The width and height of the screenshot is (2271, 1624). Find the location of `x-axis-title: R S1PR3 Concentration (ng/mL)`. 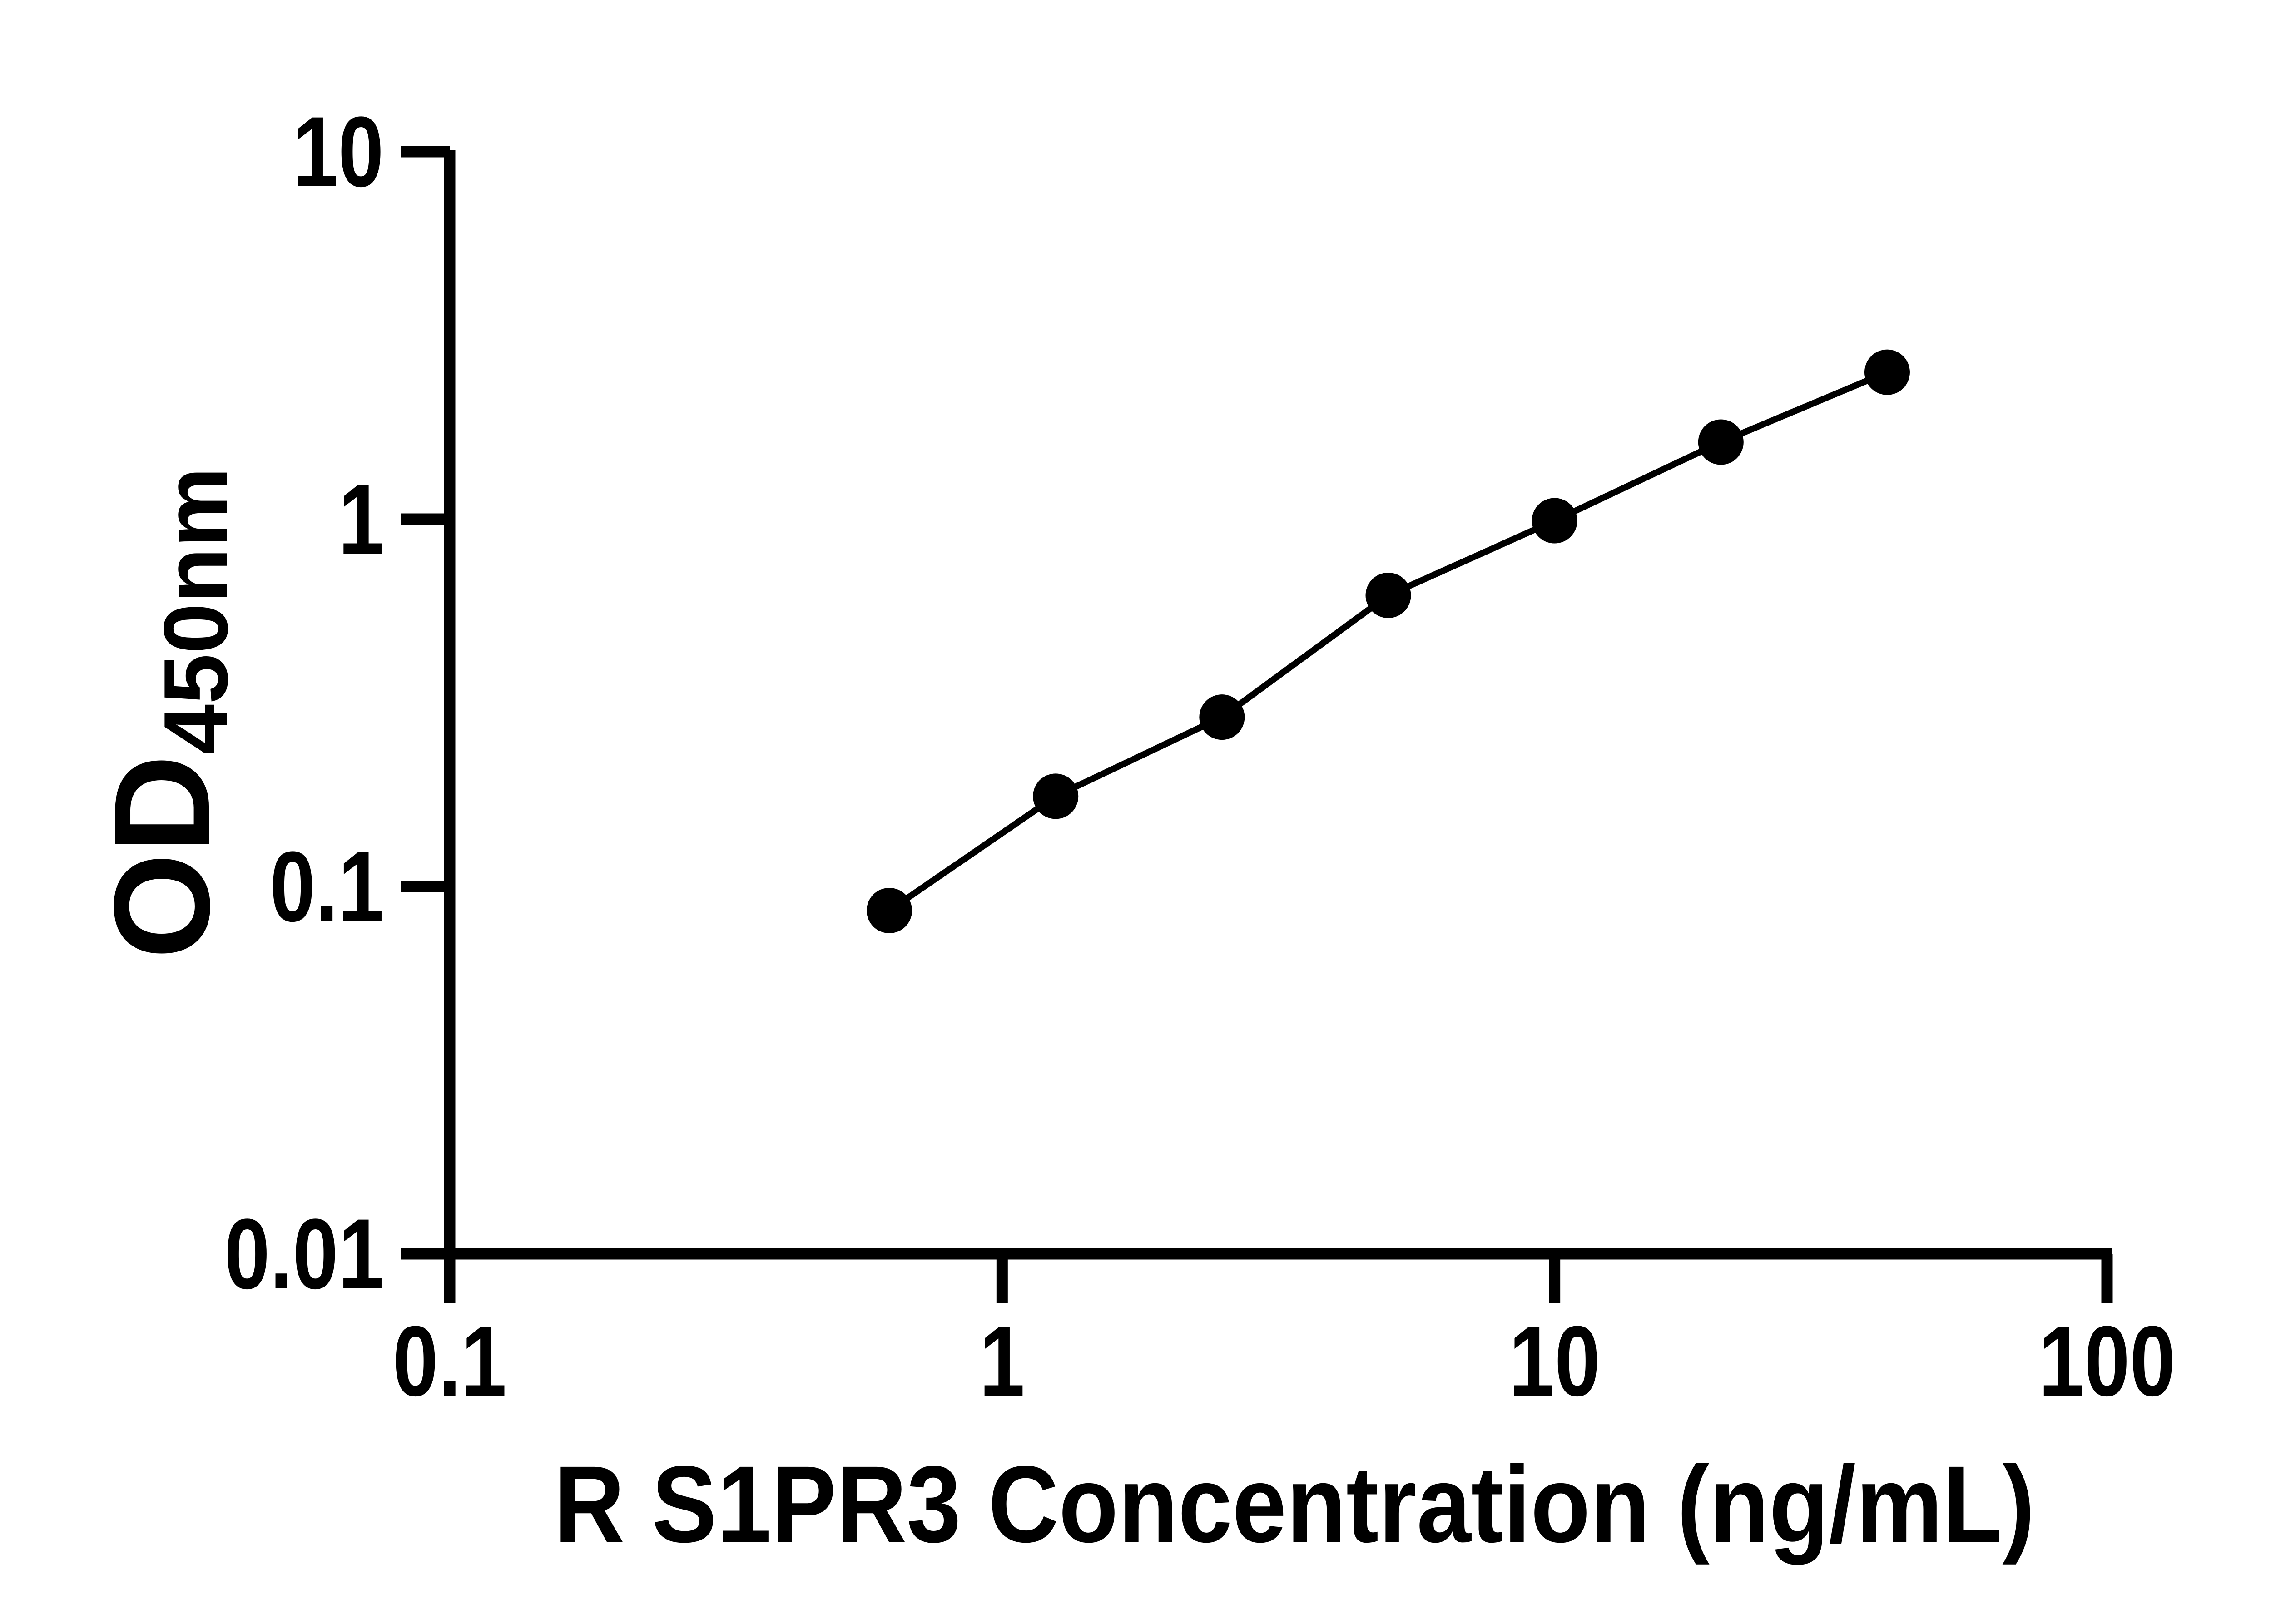

x-axis-title: R S1PR3 Concentration (ng/mL) is located at coordinates (1294, 1504).